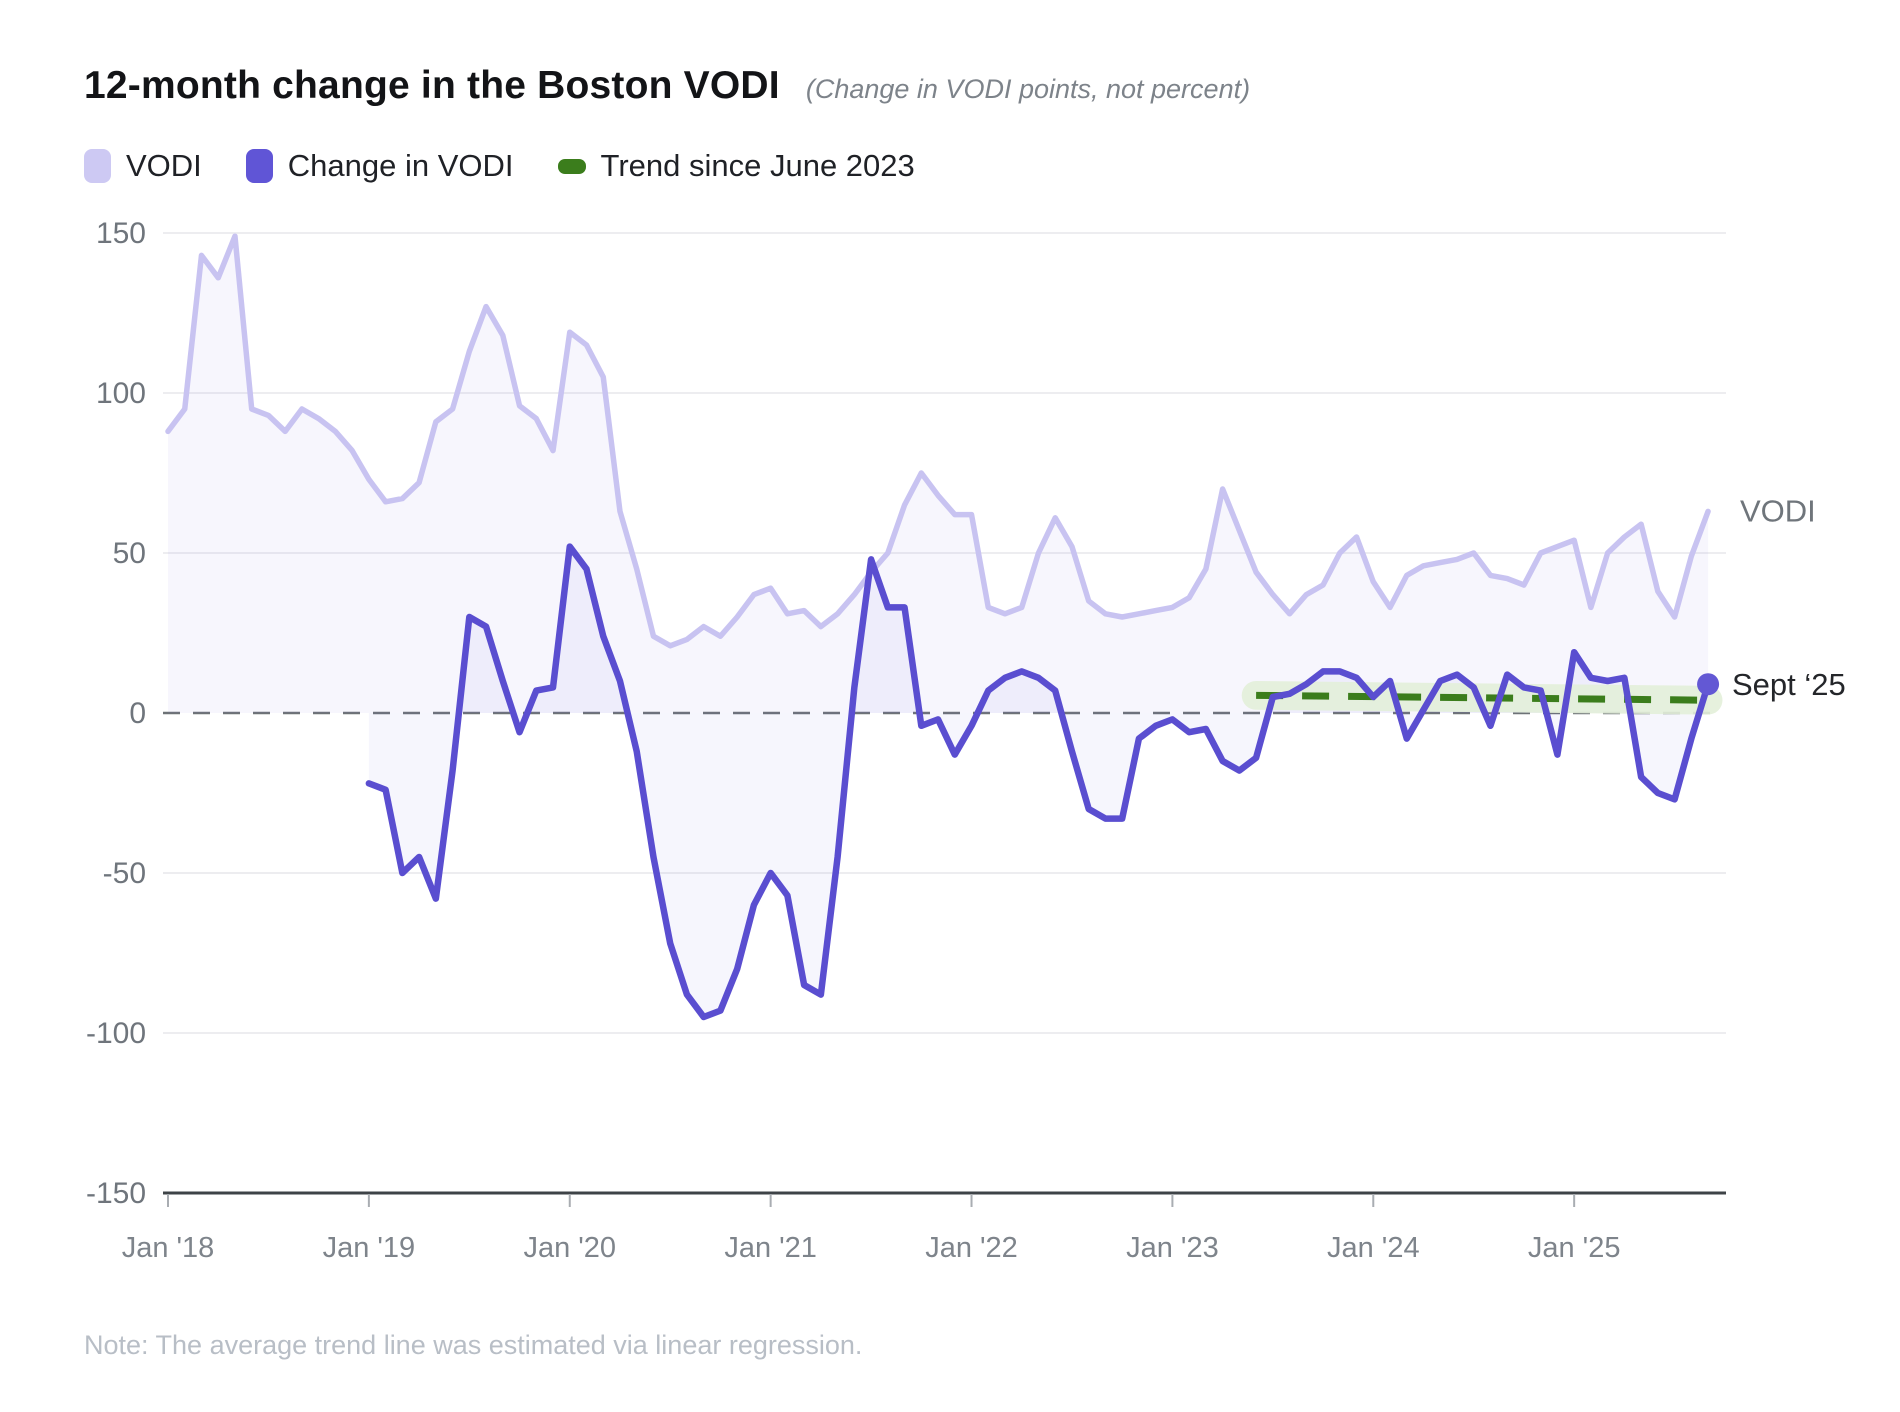  I want to click on y-tick-label-0: 0, so click(137, 713).